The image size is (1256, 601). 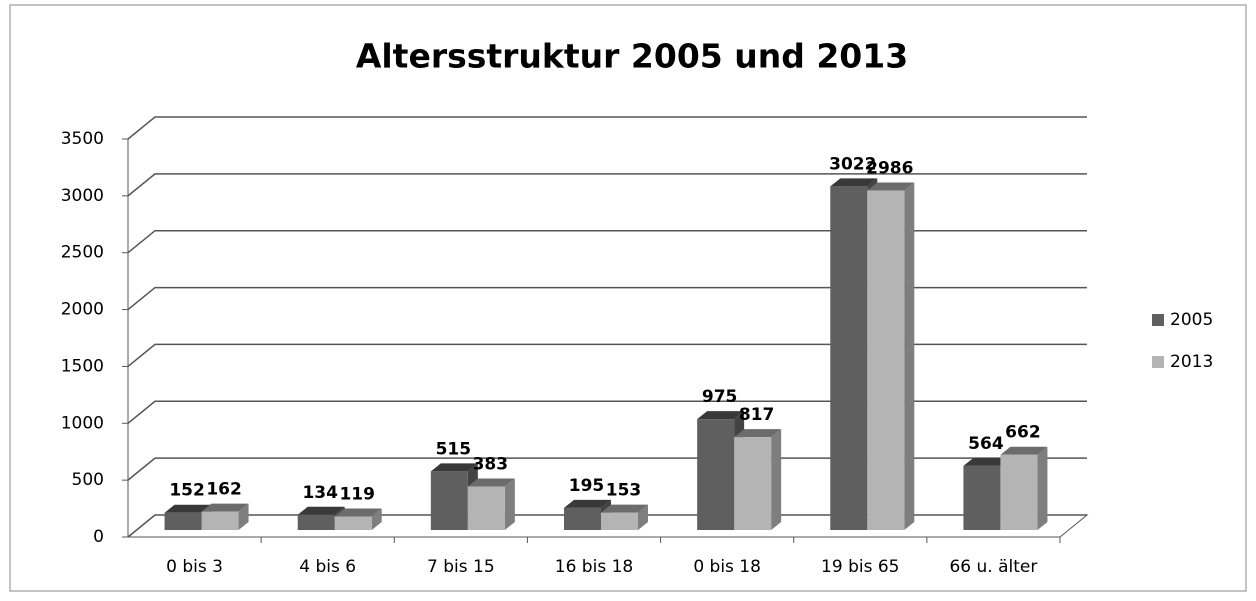 I want to click on x-tick-label: 0 bis 18, so click(x=727, y=567).